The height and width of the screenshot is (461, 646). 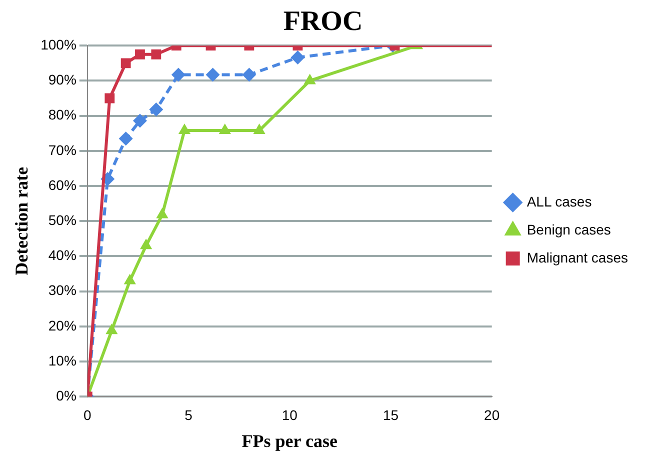 I want to click on x-tick-label: 10, so click(x=290, y=414).